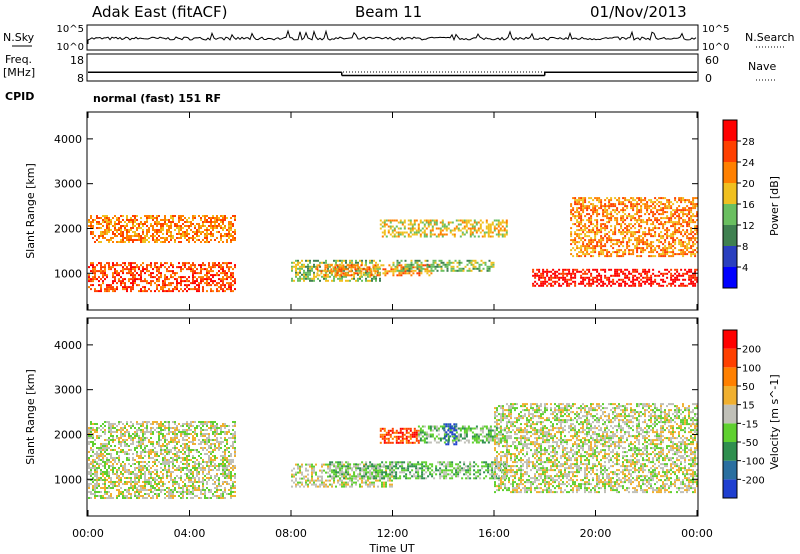 The width and height of the screenshot is (800, 554). Describe the element at coordinates (70, 47) in the screenshot. I see `sky-bottom-tick: 10^0` at that location.